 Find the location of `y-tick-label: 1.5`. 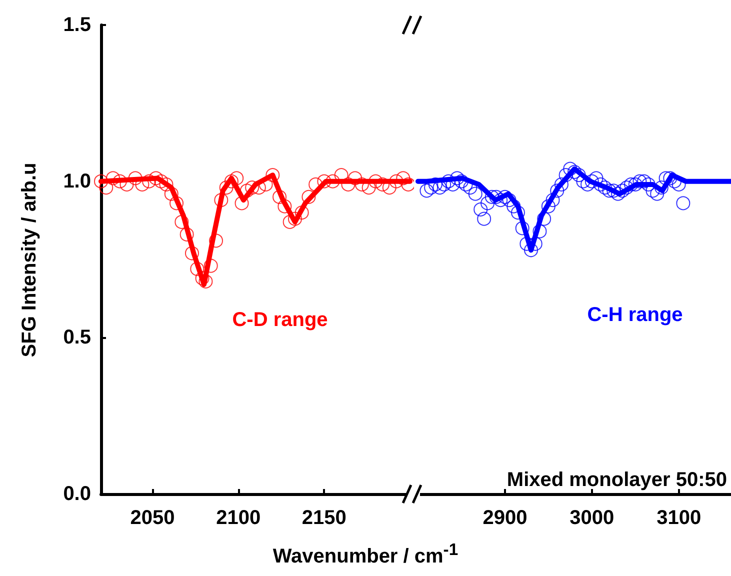

y-tick-label: 1.5 is located at coordinates (77, 25).